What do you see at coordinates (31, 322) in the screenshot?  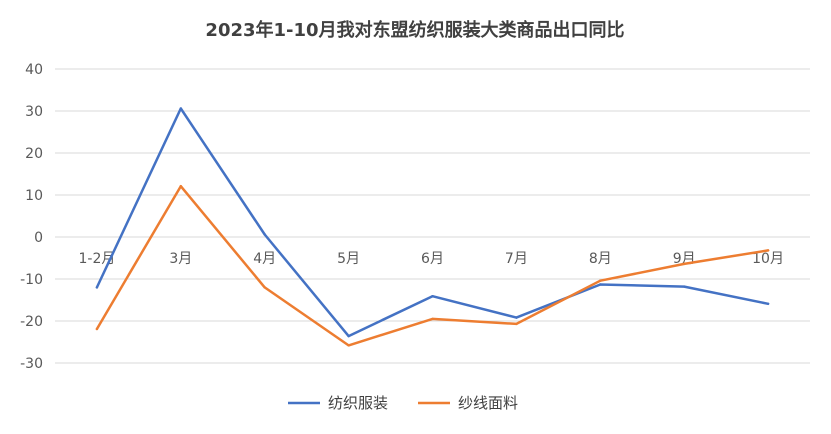 I see `y-tick-label: -20` at bounding box center [31, 322].